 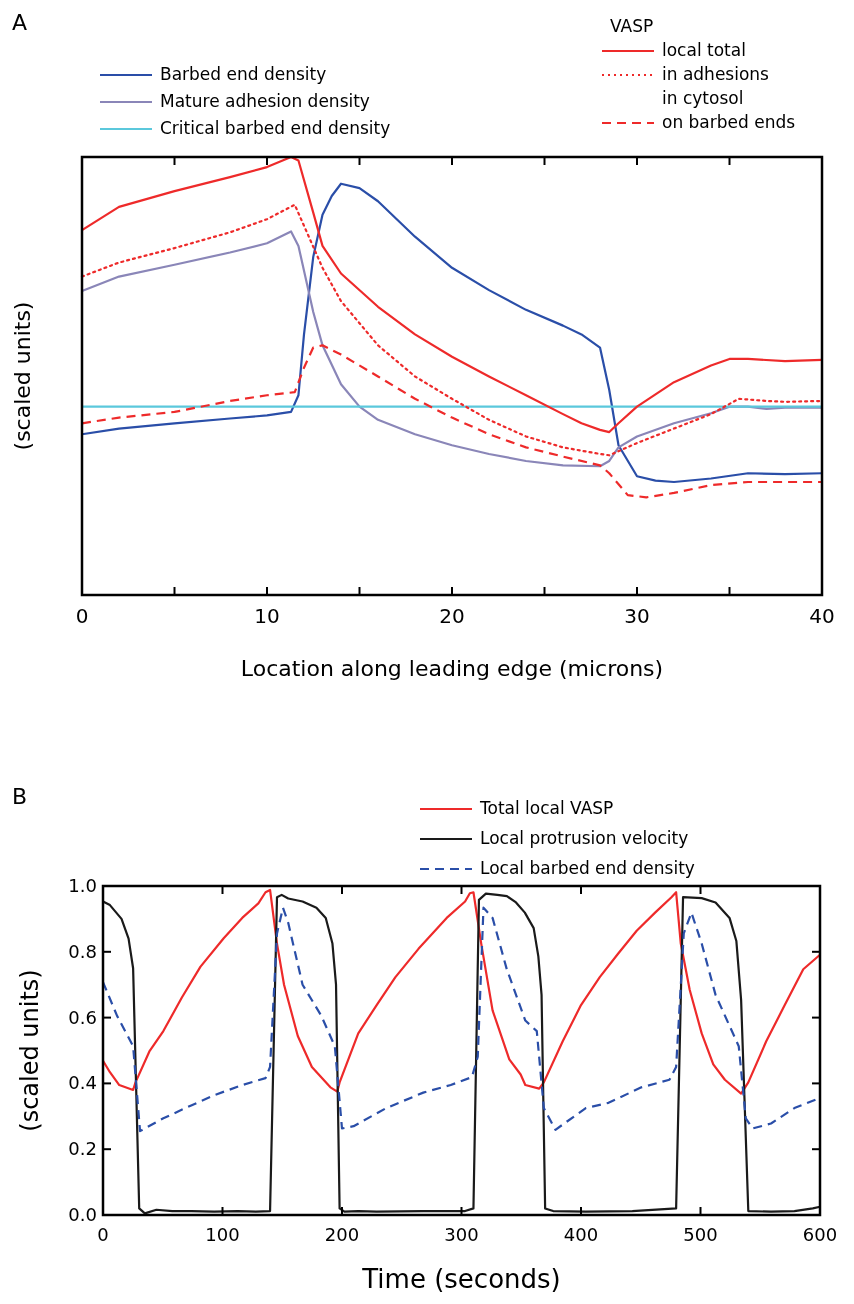 I want to click on x-tick-label: 20, so click(x=452, y=616).